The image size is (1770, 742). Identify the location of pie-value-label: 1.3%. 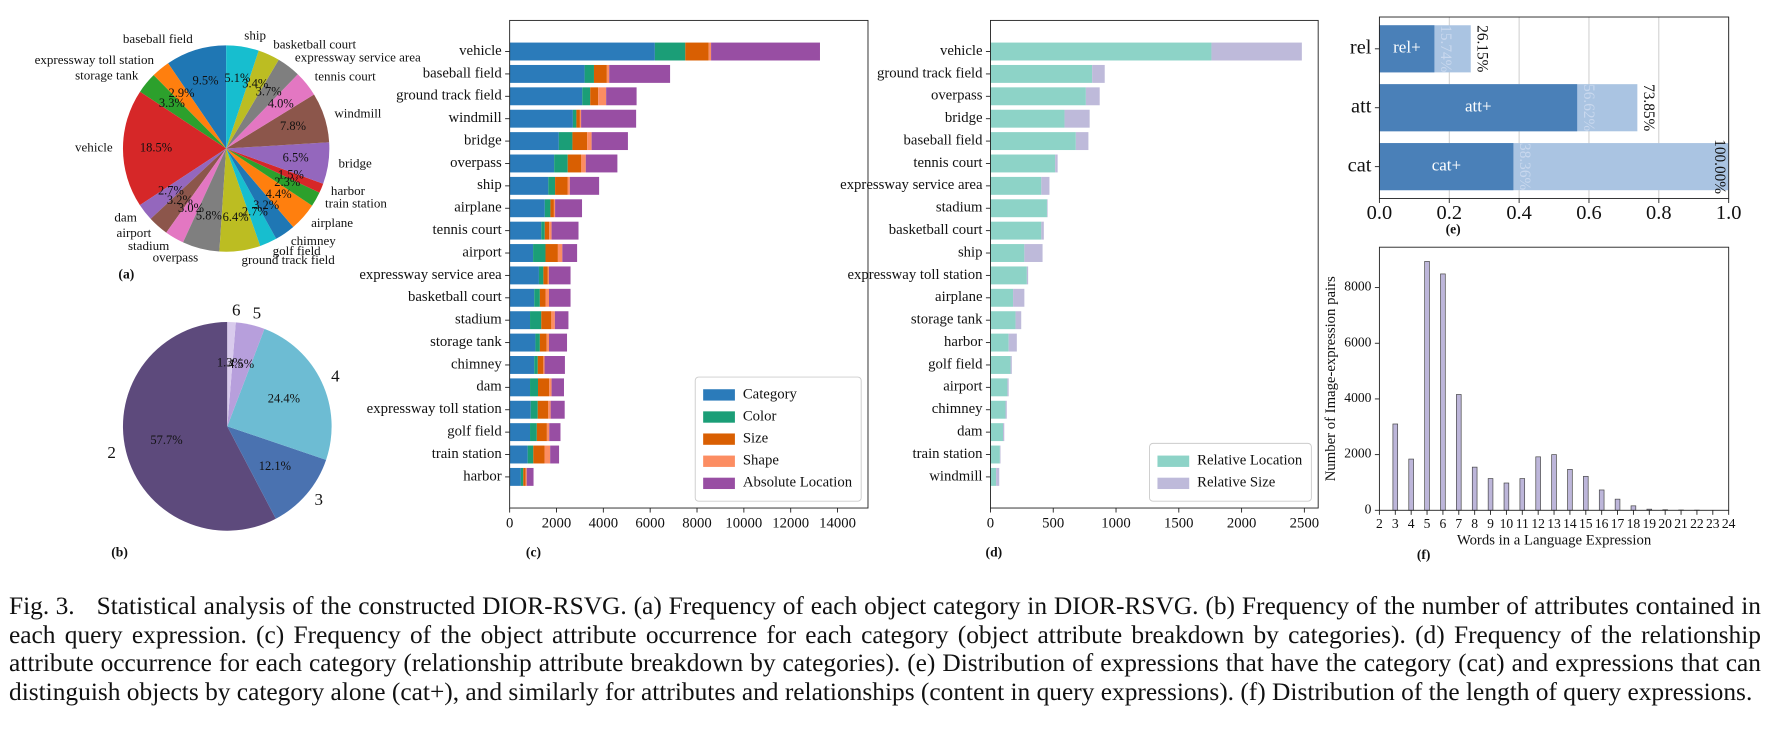
(230, 363).